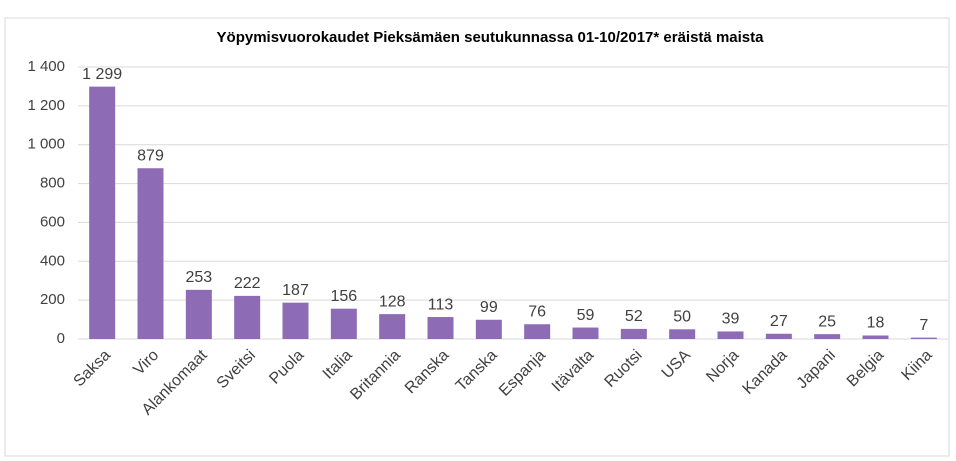 Image resolution: width=956 pixels, height=461 pixels. I want to click on y-tick-label: 200, so click(52, 299).